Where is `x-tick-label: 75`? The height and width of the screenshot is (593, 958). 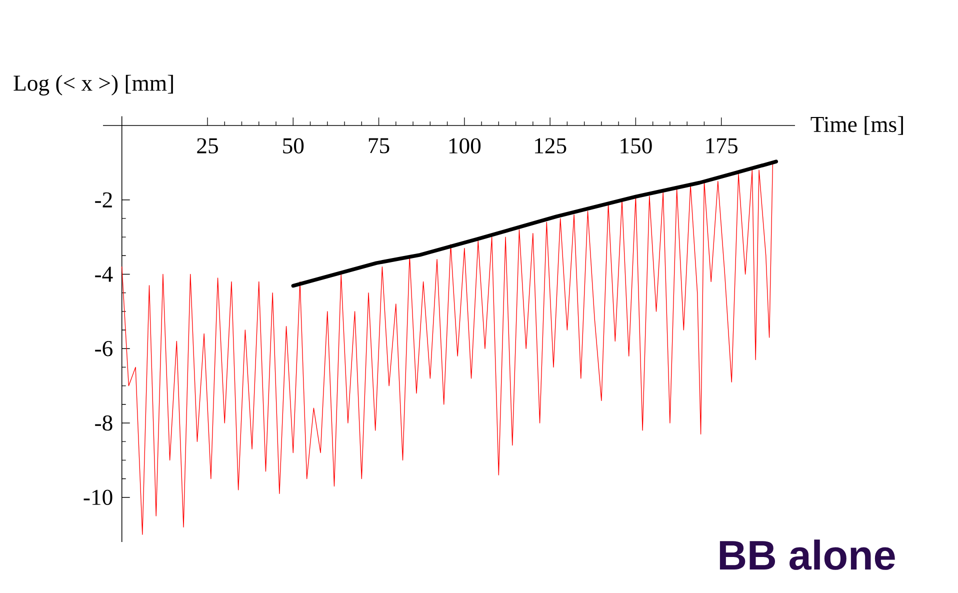
x-tick-label: 75 is located at coordinates (379, 146).